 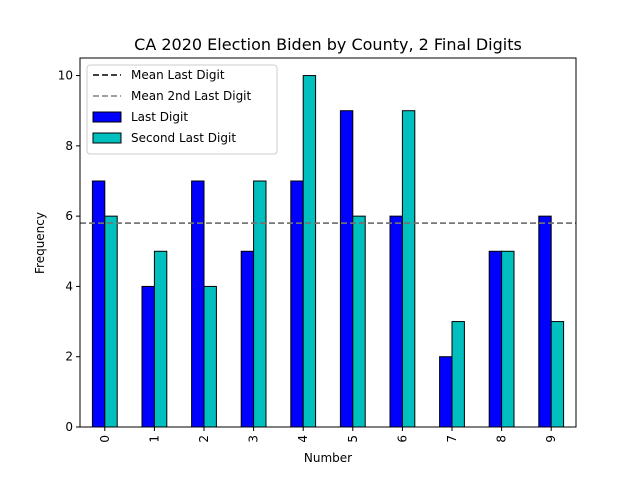 What do you see at coordinates (178, 75) in the screenshot?
I see `legend-label: Mean Last Digit` at bounding box center [178, 75].